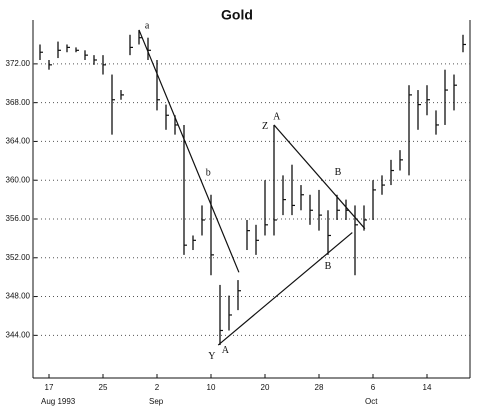 This screenshot has width=481, height=410. I want to click on y-tick-label: 360.00, so click(18, 179).